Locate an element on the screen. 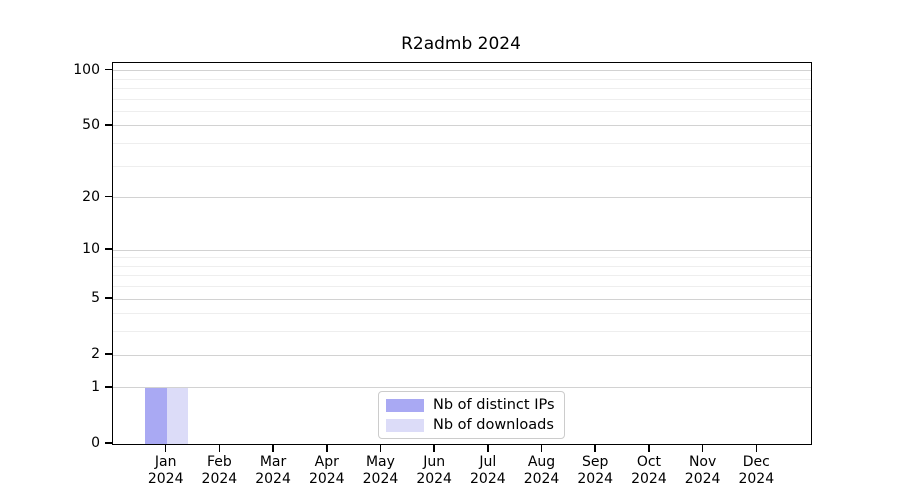  y-tick-label-2: 2 is located at coordinates (95, 354).